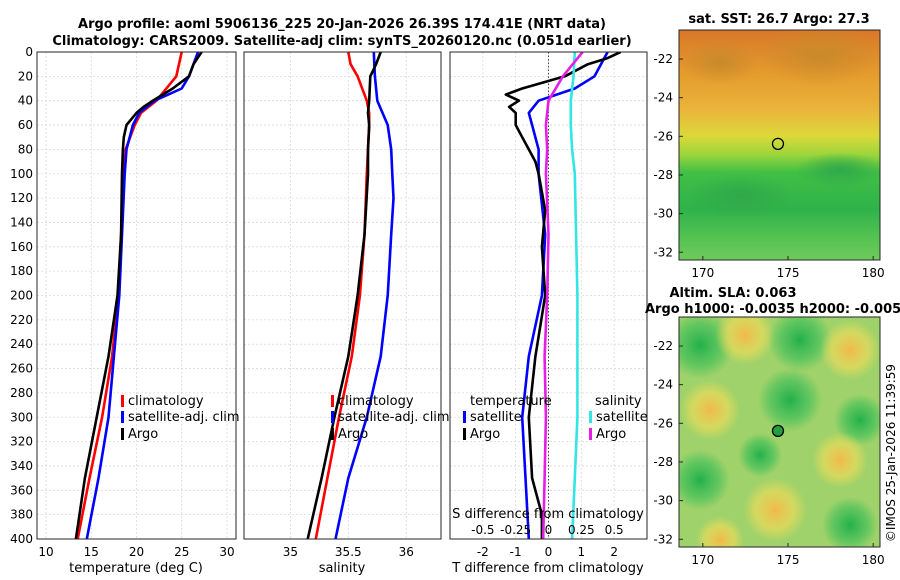  What do you see at coordinates (590, 434) in the screenshot?
I see `legend-swatch-sal-argo` at bounding box center [590, 434].